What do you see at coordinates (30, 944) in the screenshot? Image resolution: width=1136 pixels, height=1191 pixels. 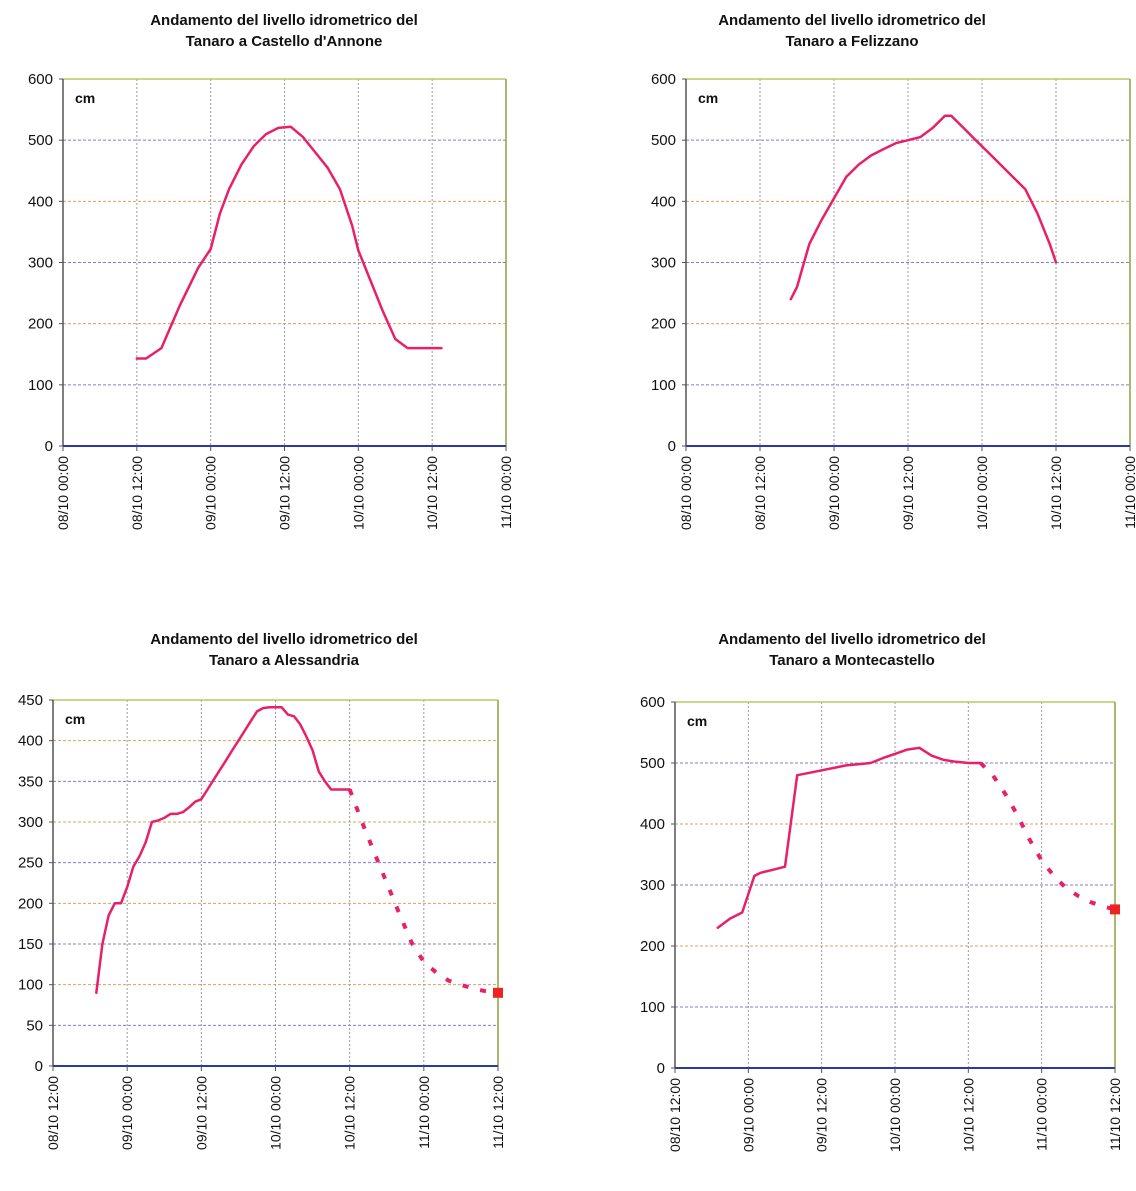 I see `y-tick-label: 150` at bounding box center [30, 944].